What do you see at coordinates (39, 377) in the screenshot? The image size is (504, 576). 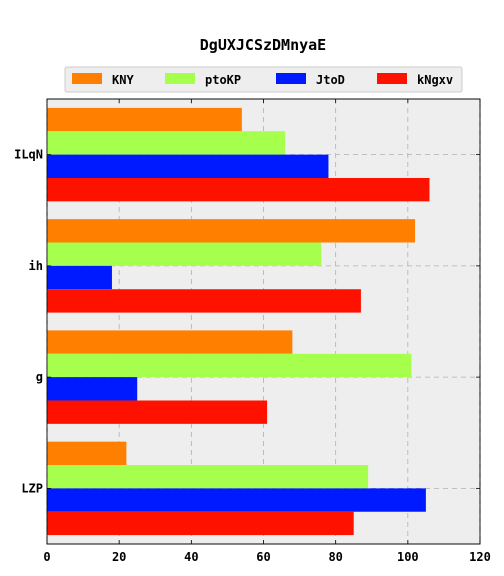 I see `y-tick-label: g` at bounding box center [39, 377].